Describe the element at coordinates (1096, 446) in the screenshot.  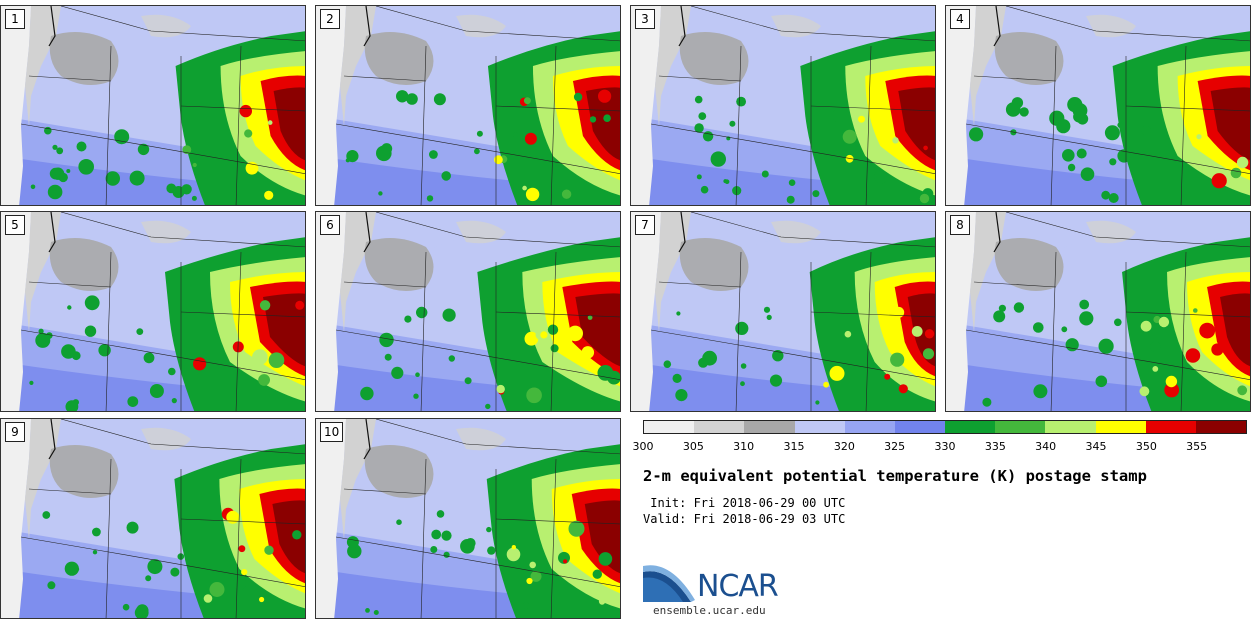
I see `colorbar-tick-345: 345` at that location.